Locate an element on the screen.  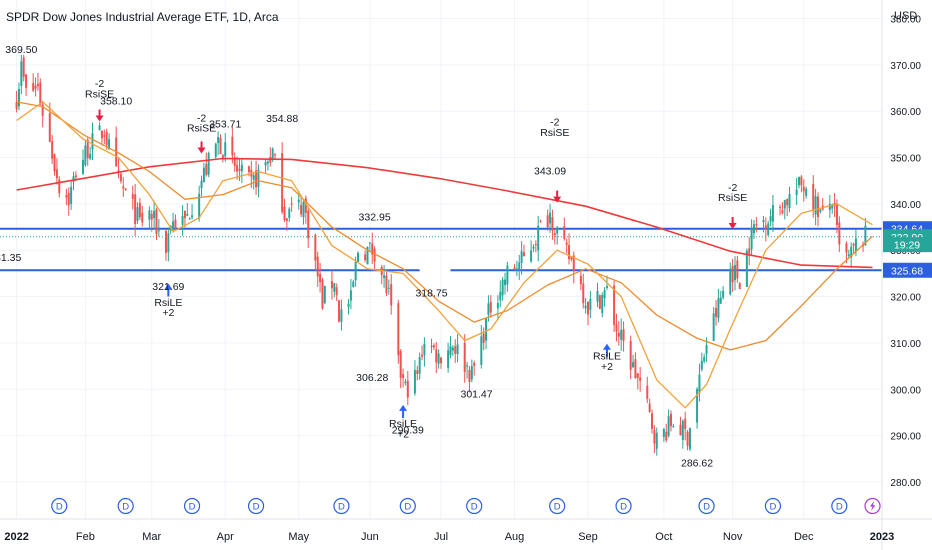
chart-annotation: RsiSE is located at coordinates (99, 94).